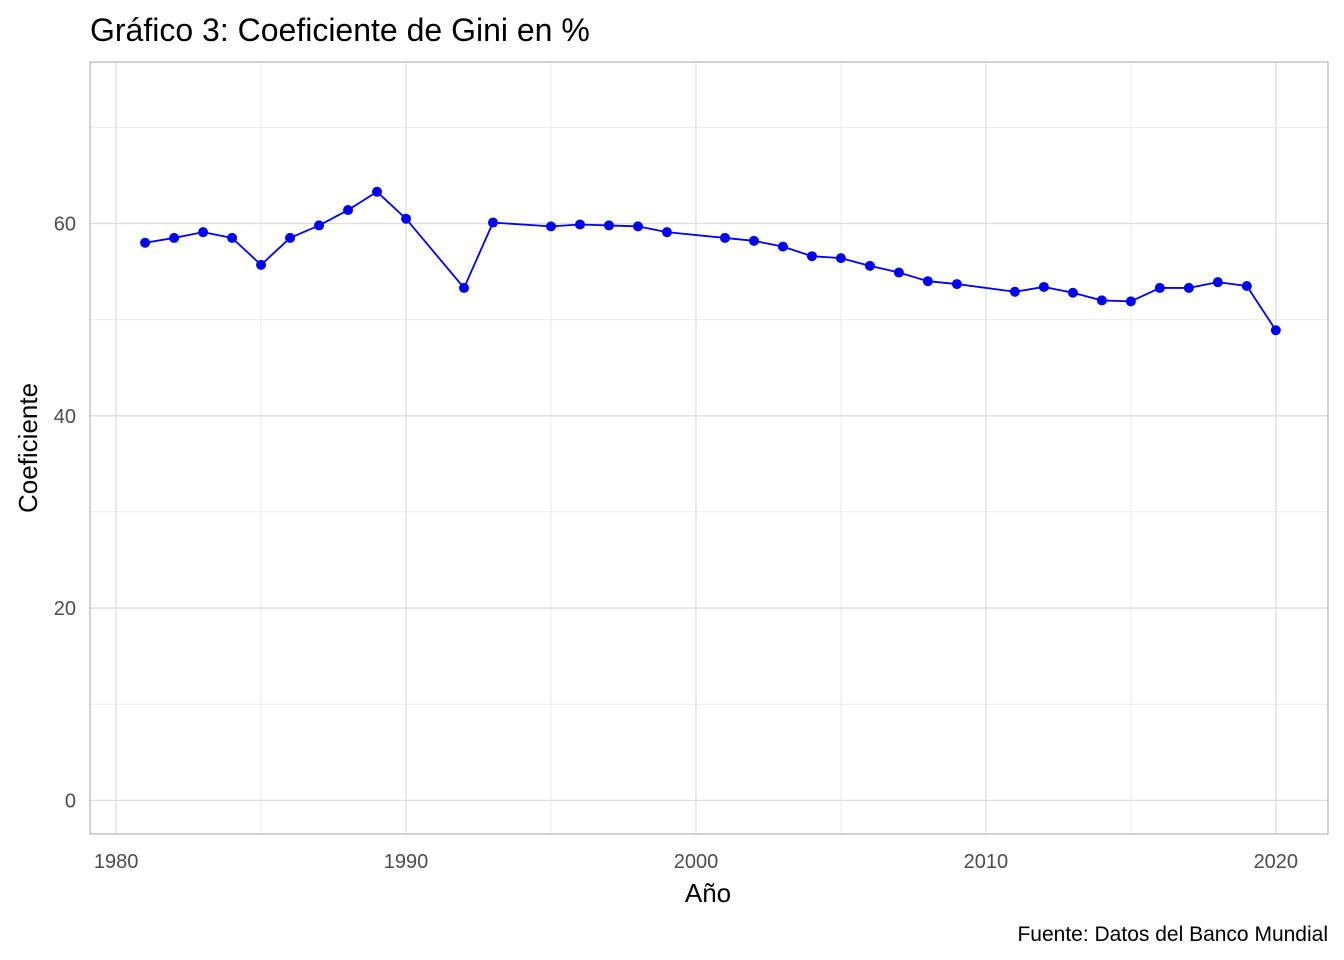  What do you see at coordinates (65, 609) in the screenshot?
I see `y-tick-label: 20` at bounding box center [65, 609].